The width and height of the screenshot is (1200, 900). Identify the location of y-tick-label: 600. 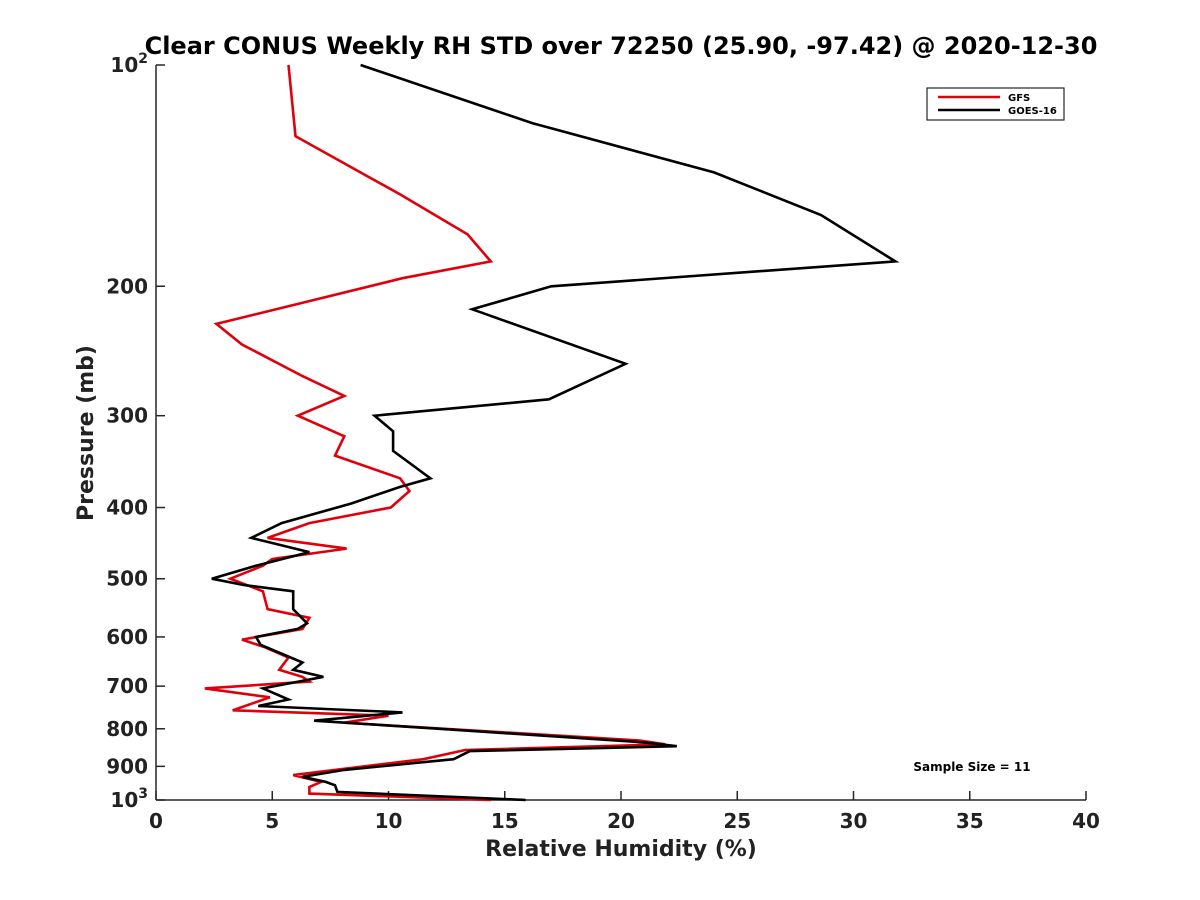
(127, 637).